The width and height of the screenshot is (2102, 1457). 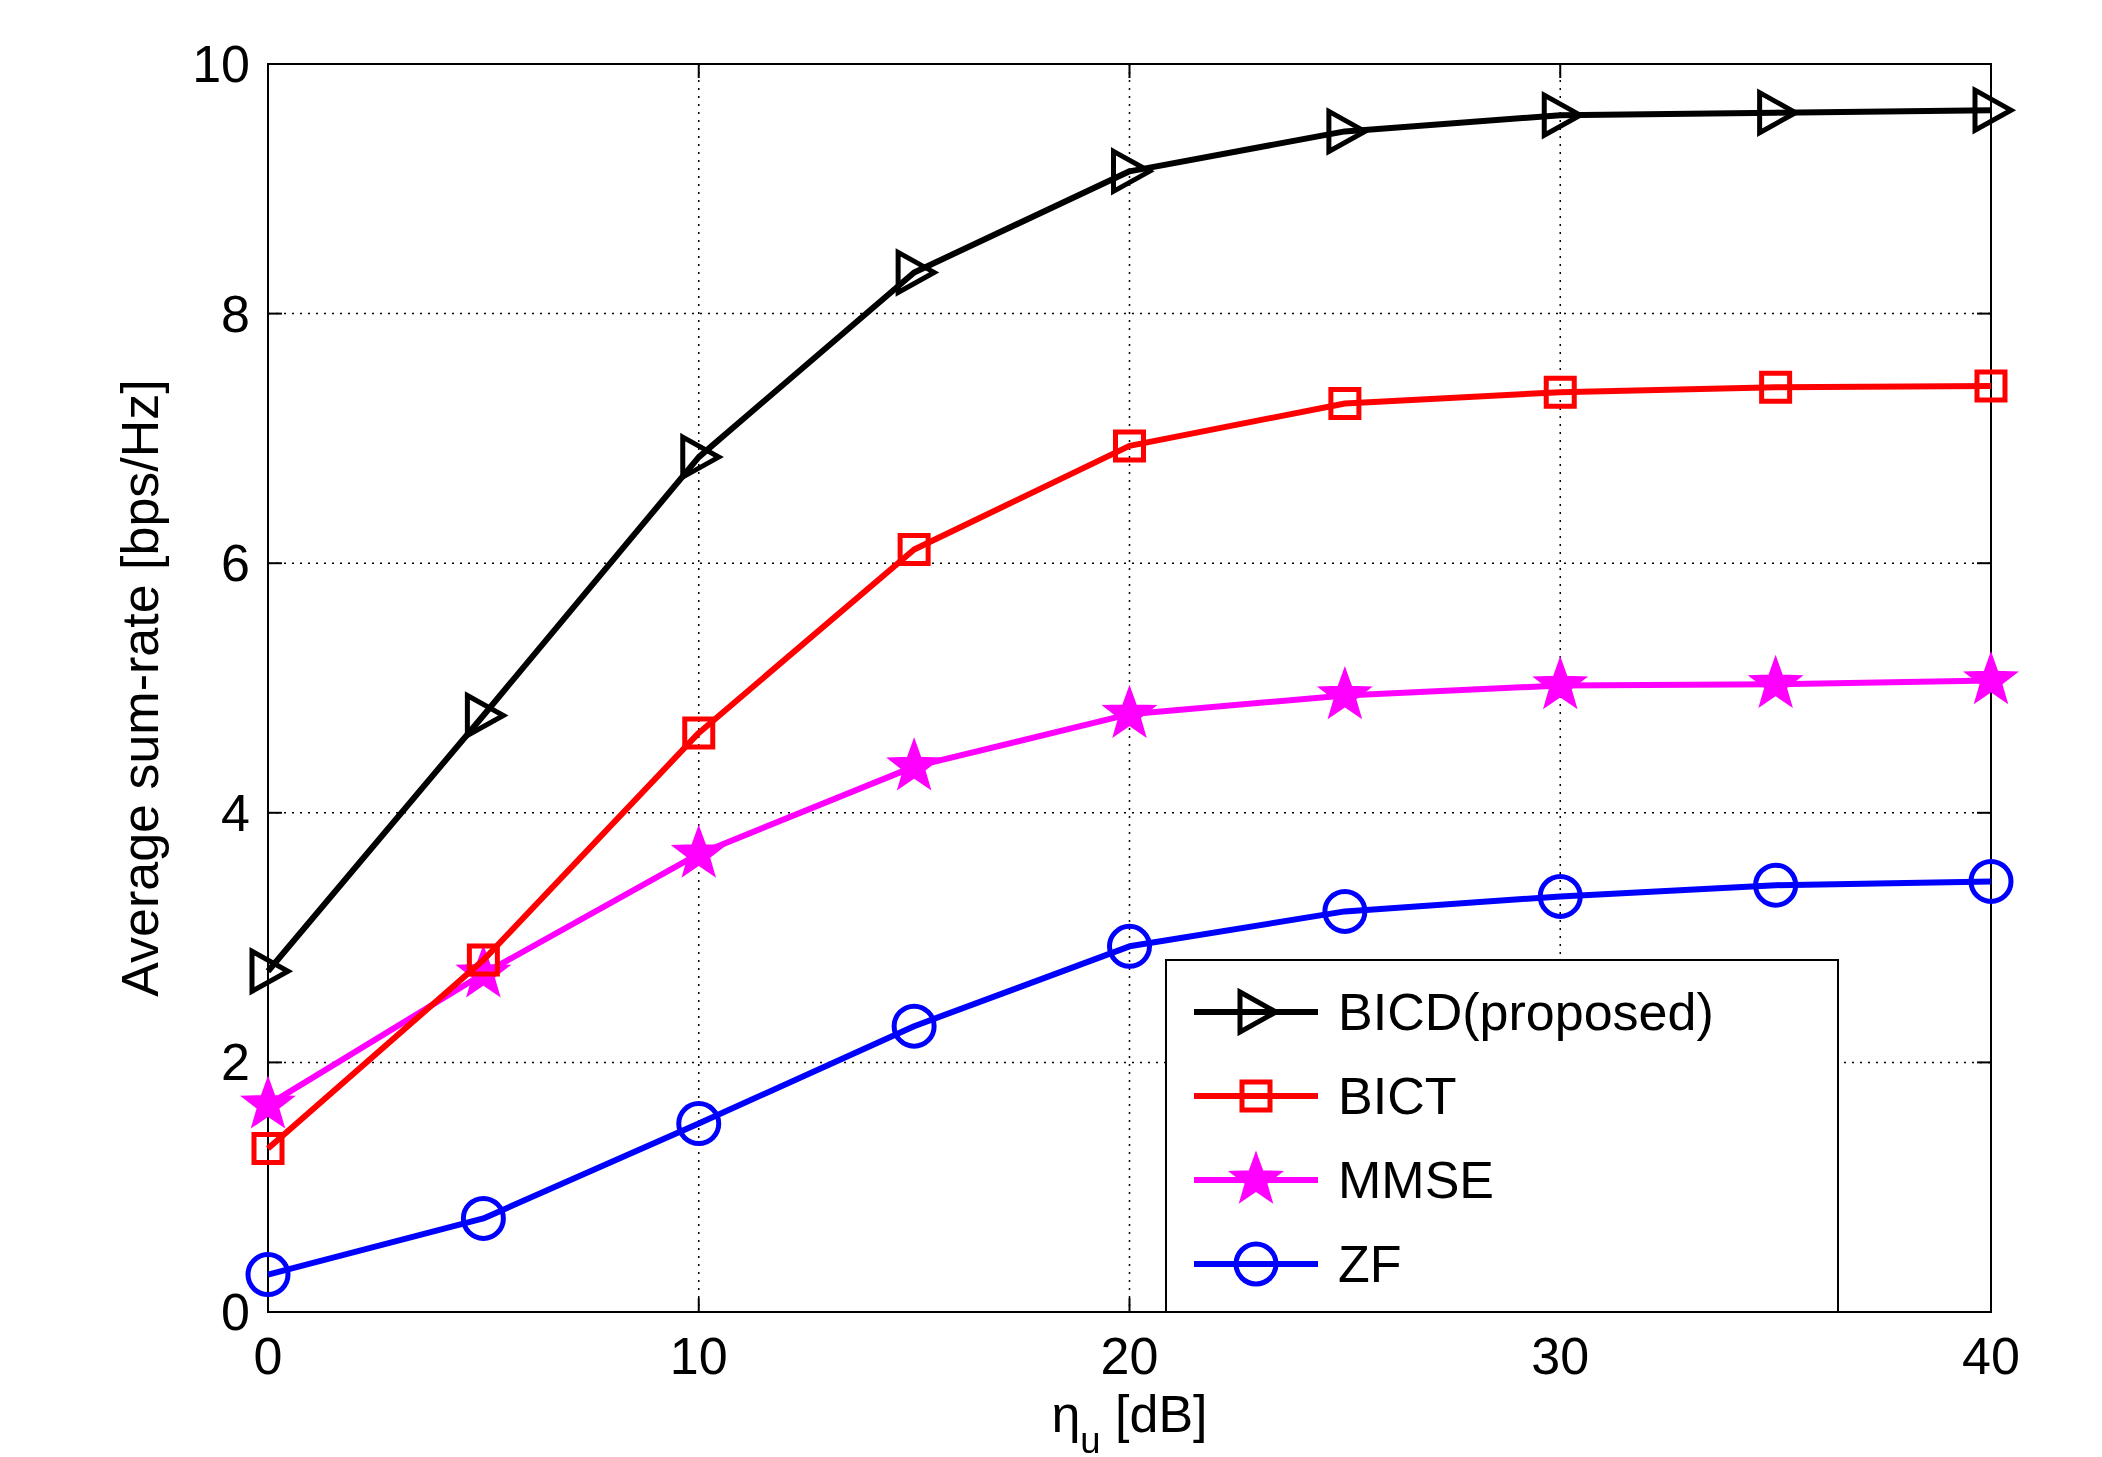 I want to click on x-tick-label: 10, so click(x=698, y=1356).